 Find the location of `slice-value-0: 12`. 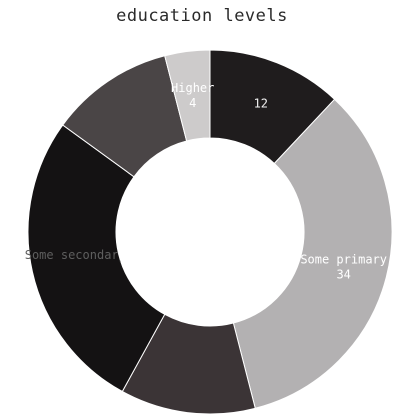

slice-value-0: 12 is located at coordinates (261, 104).